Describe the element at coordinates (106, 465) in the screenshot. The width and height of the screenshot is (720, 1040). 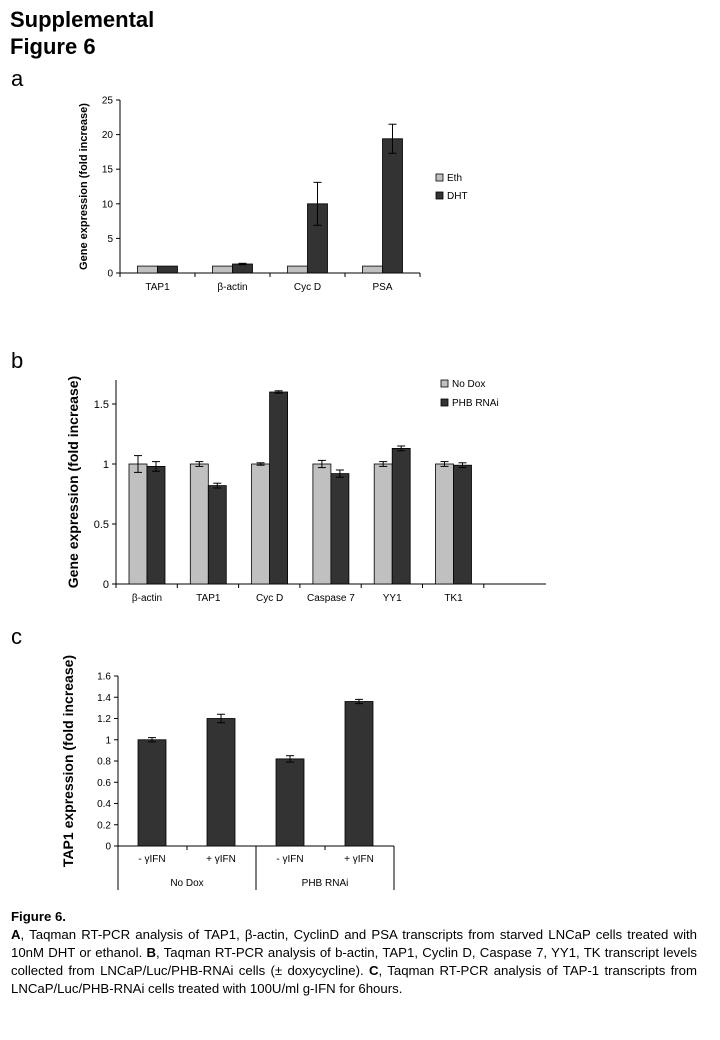
I see `chart-b-y-tick-label: 1` at that location.